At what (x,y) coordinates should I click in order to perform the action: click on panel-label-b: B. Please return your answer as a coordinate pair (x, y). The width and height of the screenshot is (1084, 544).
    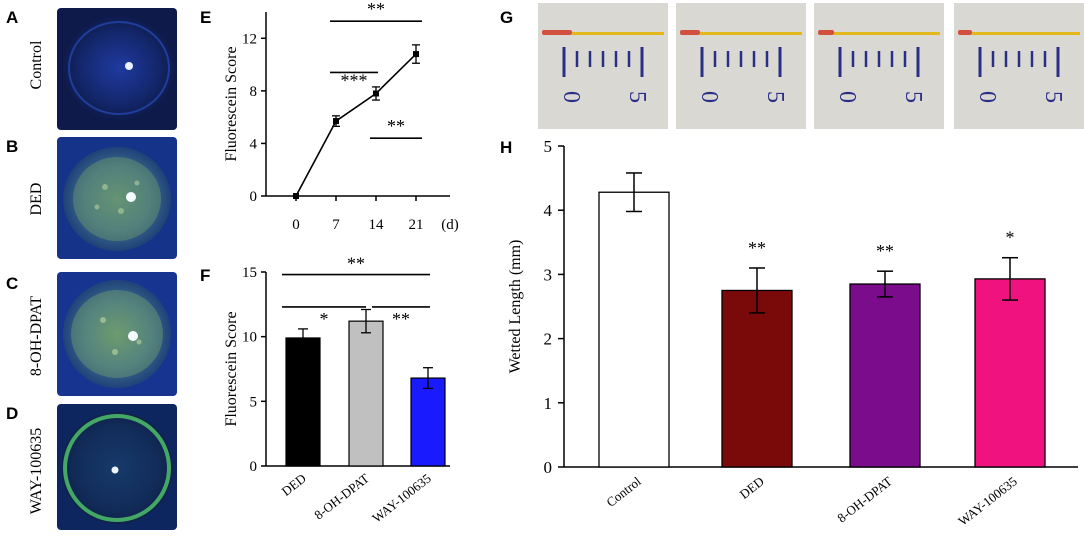
    Looking at the image, I should click on (12, 146).